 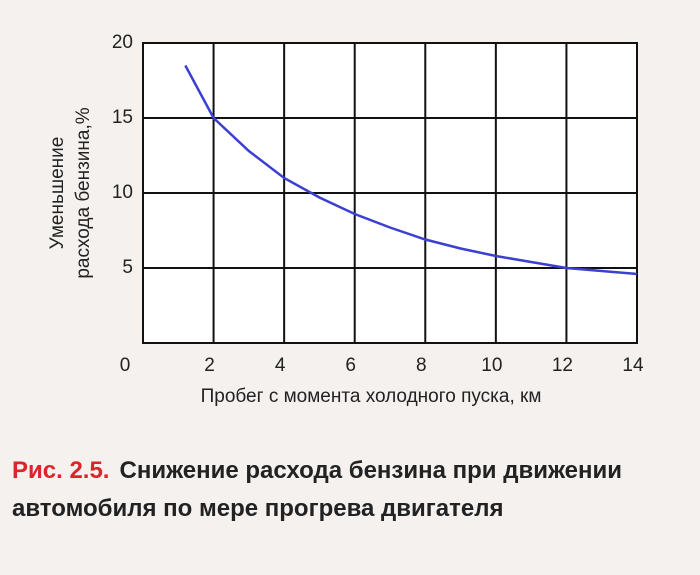 What do you see at coordinates (122, 42) in the screenshot?
I see `y-tick-label: 20` at bounding box center [122, 42].